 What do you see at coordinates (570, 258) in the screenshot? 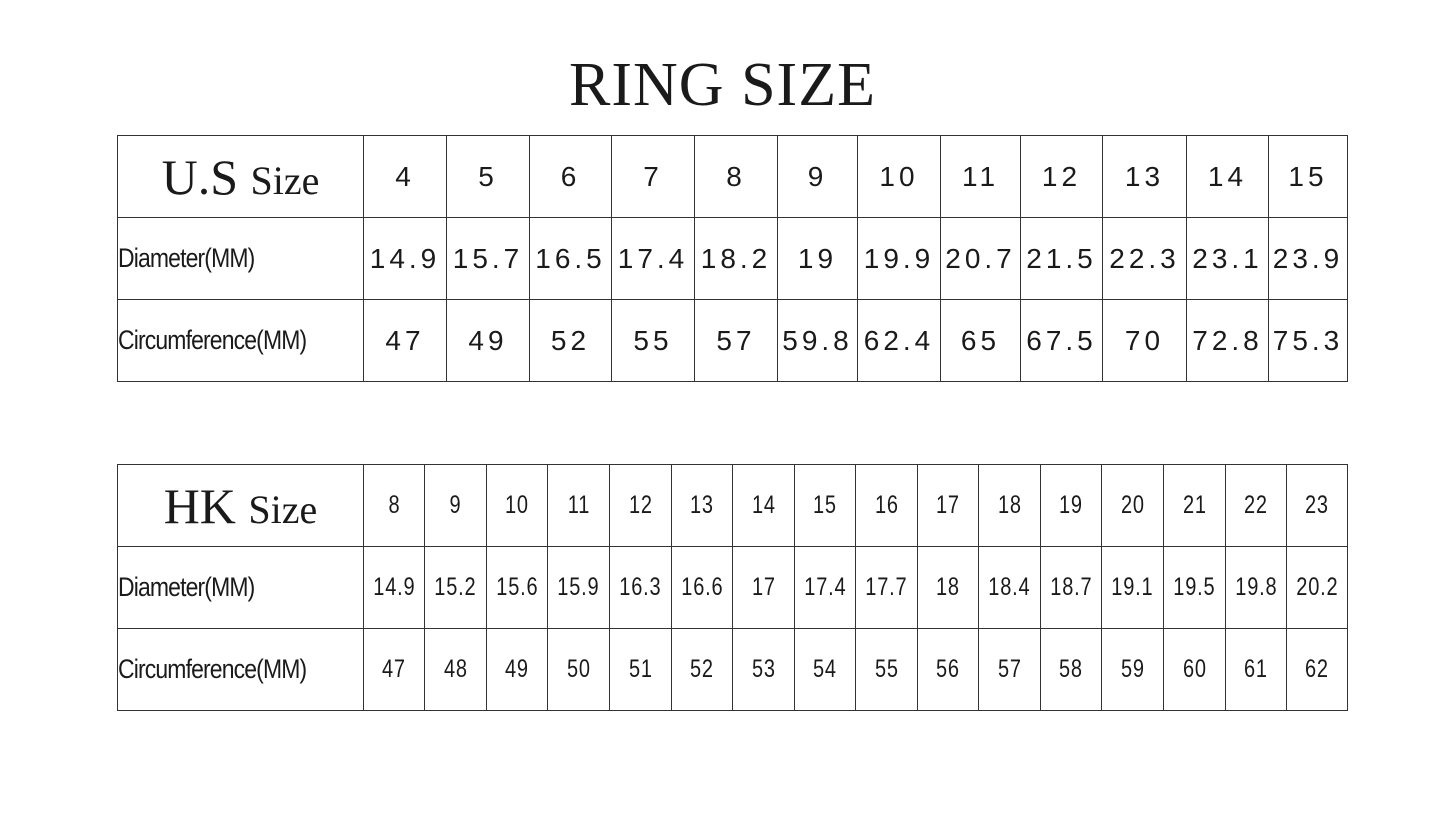
I see `diameter-cell: 16.5` at bounding box center [570, 258].